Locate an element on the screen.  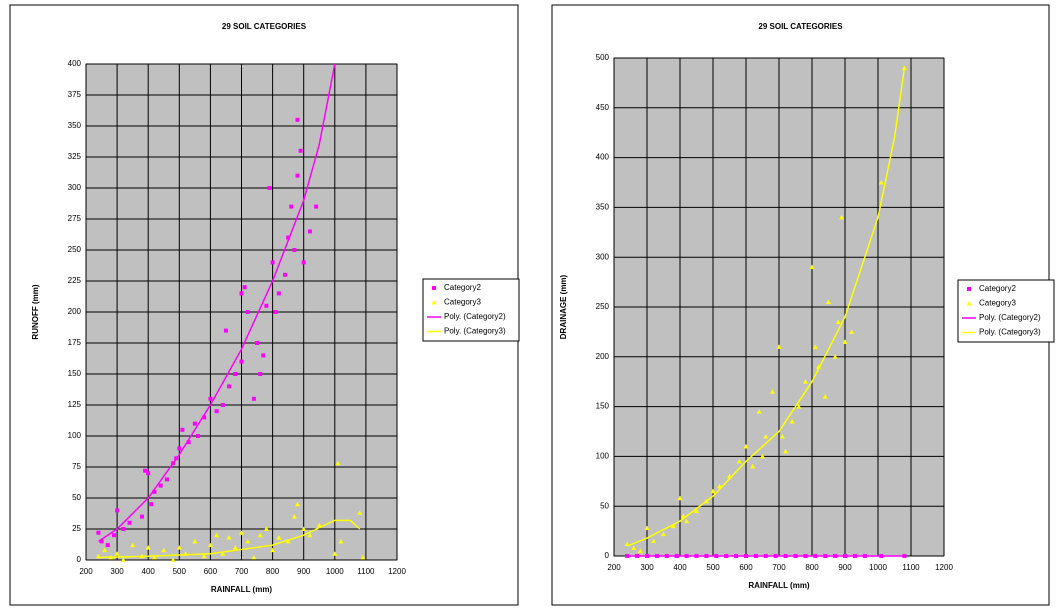
y-tick-label: 350 is located at coordinates (603, 207).